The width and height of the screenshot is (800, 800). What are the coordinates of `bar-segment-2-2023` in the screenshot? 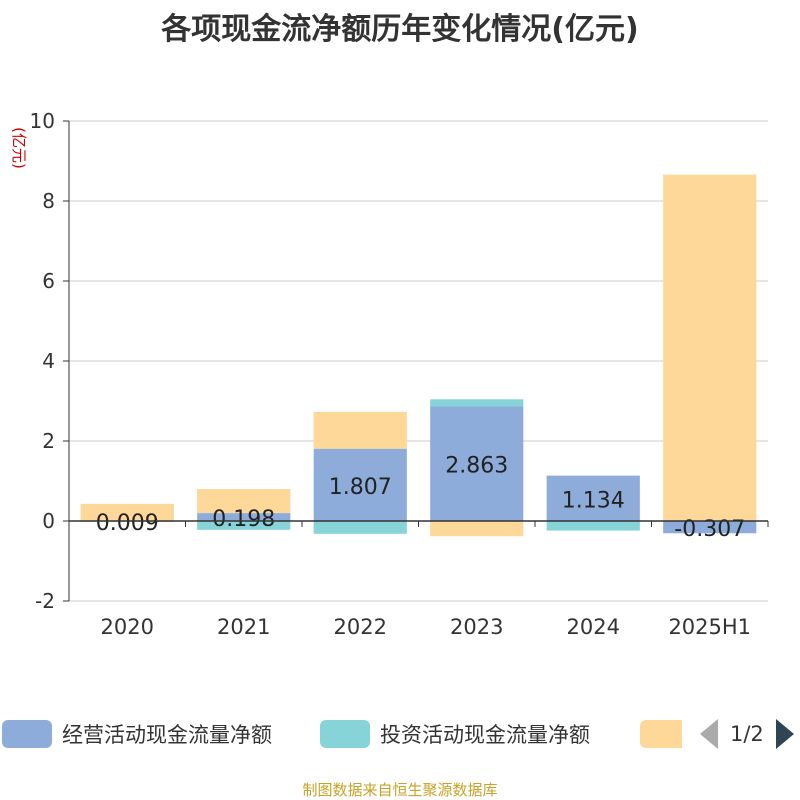 It's located at (477, 529).